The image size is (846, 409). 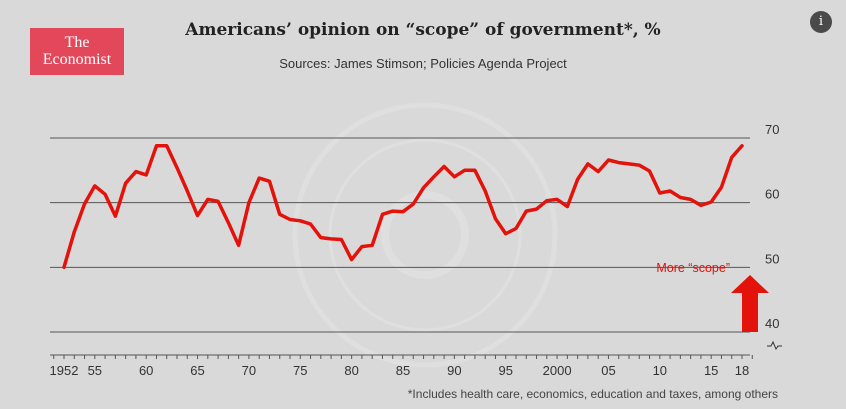 I want to click on x-tick-label: 1952, so click(x=64, y=370).